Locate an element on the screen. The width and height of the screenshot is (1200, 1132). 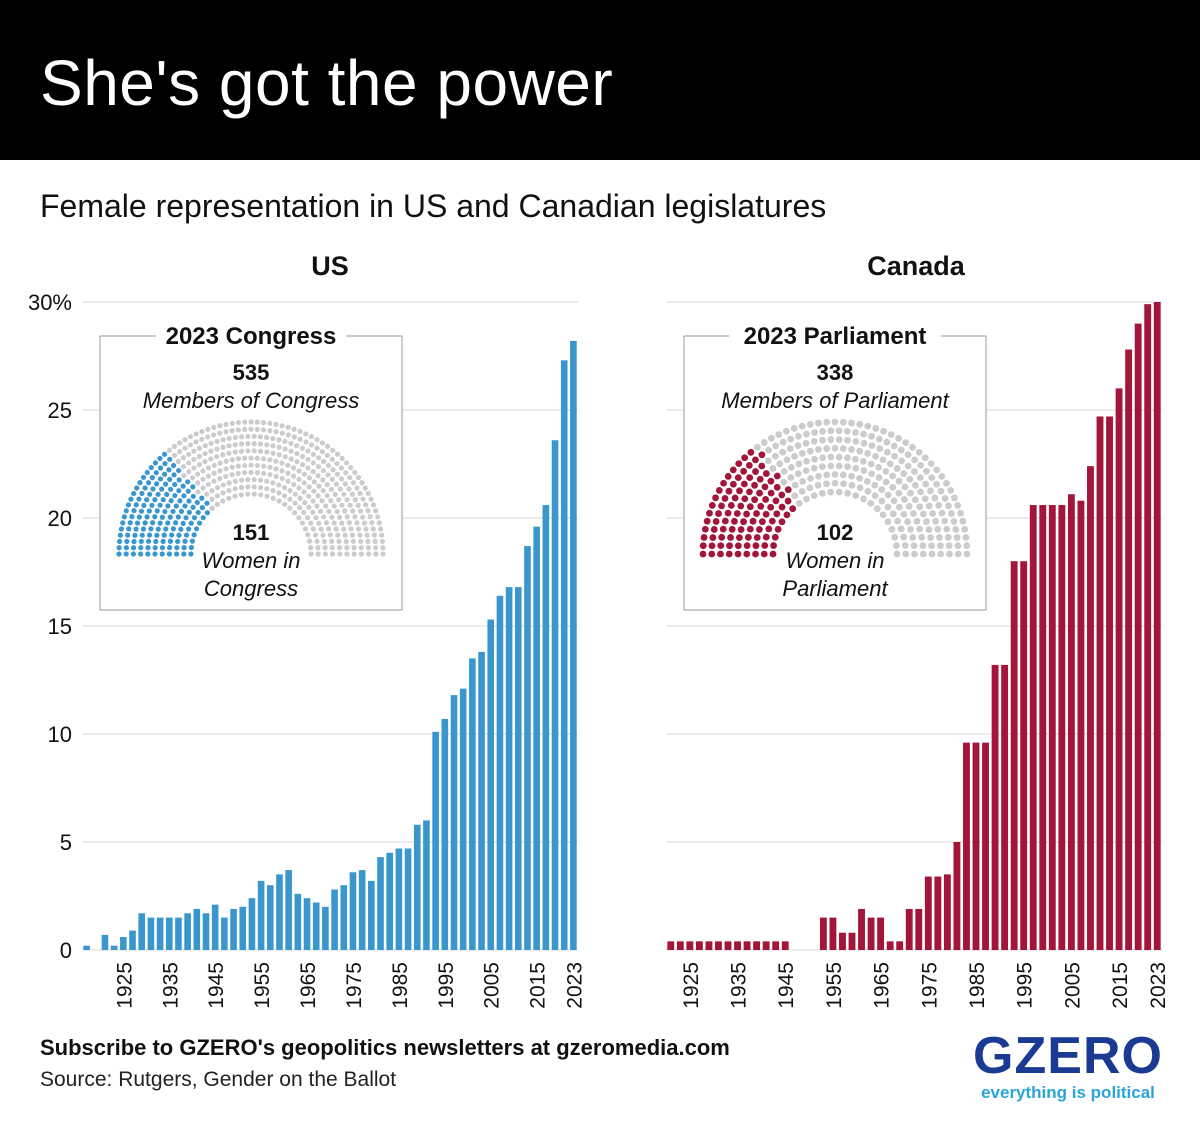
us-bar-1979 is located at coordinates (371, 915).